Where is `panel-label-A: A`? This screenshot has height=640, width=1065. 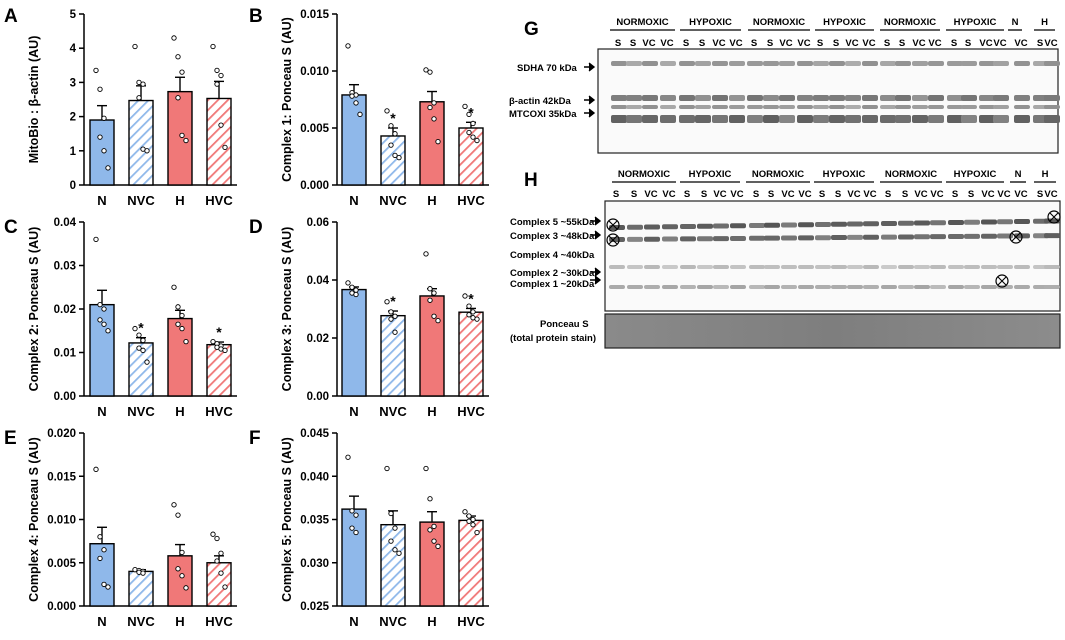
panel-label-A: A is located at coordinates (11, 16).